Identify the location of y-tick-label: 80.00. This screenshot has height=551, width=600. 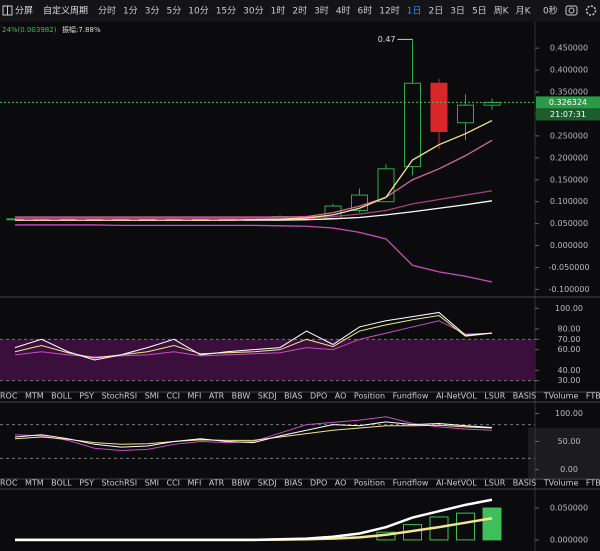
(569, 329).